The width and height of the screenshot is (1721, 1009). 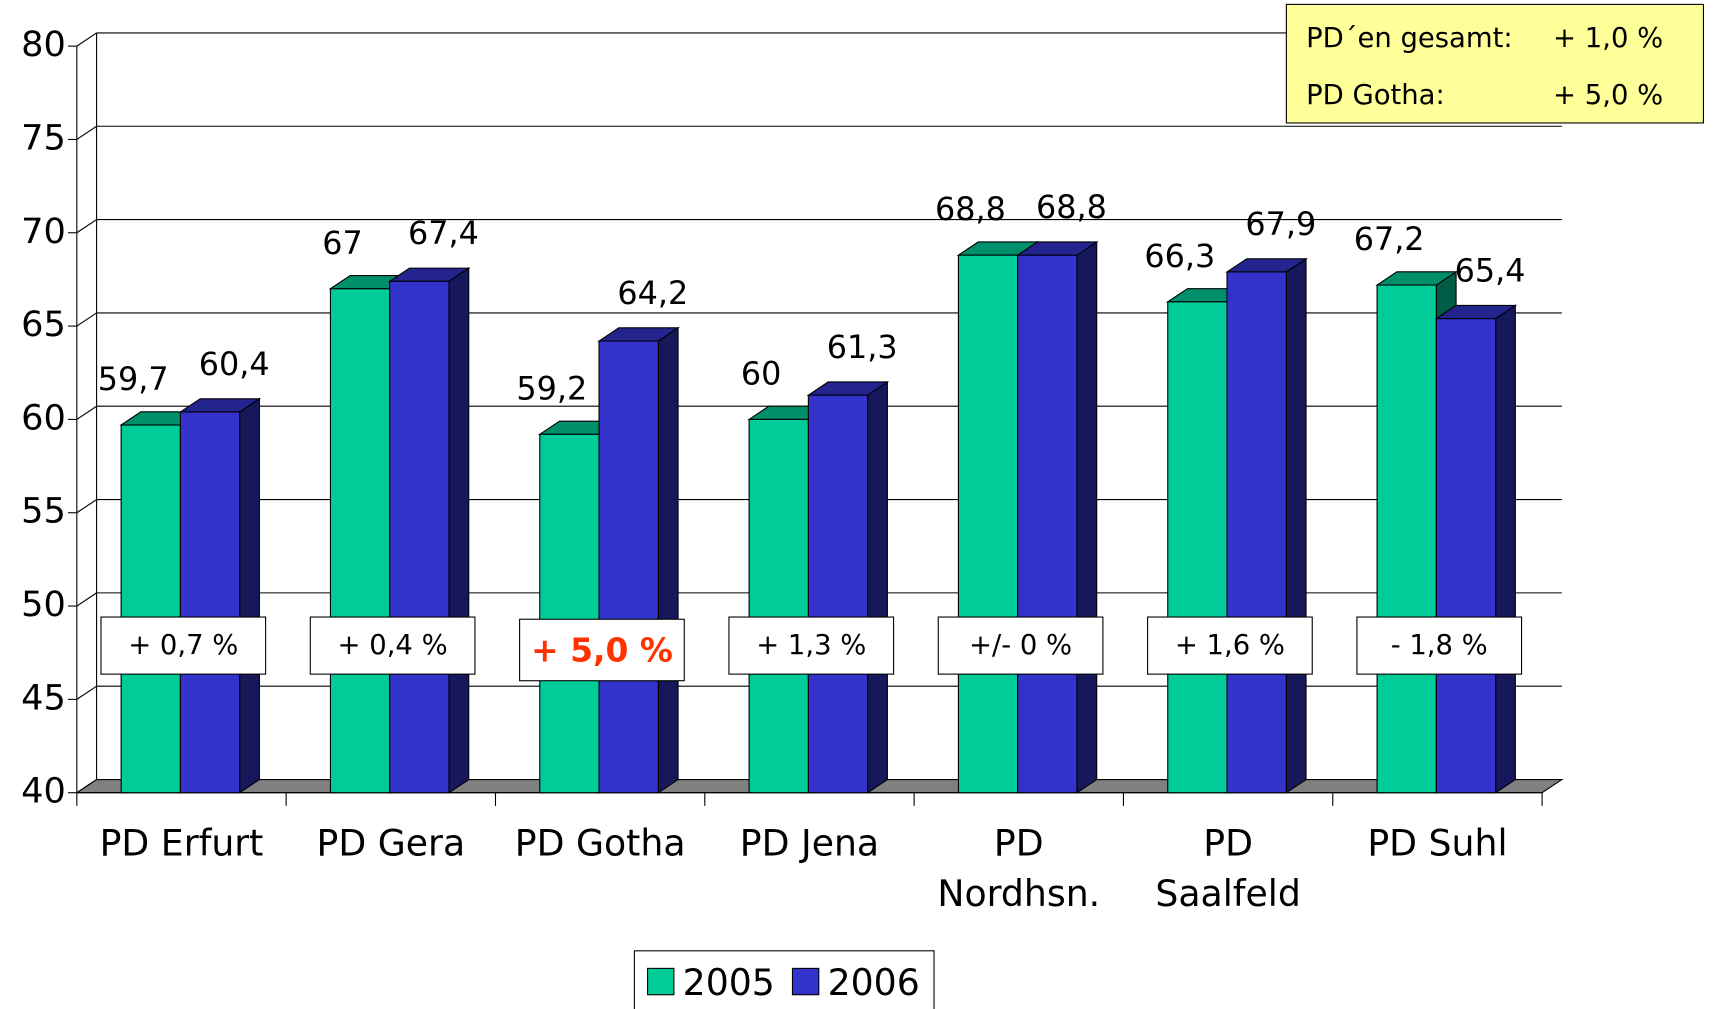 I want to click on legend-label: 2005, so click(x=729, y=982).